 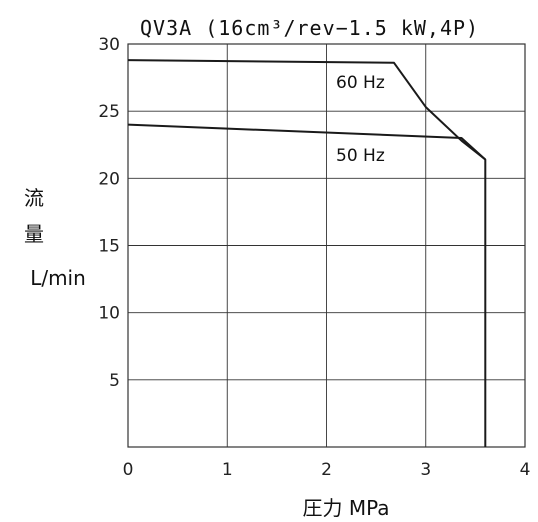 I want to click on x-axis-title: 圧力 MPa, so click(x=345, y=508).